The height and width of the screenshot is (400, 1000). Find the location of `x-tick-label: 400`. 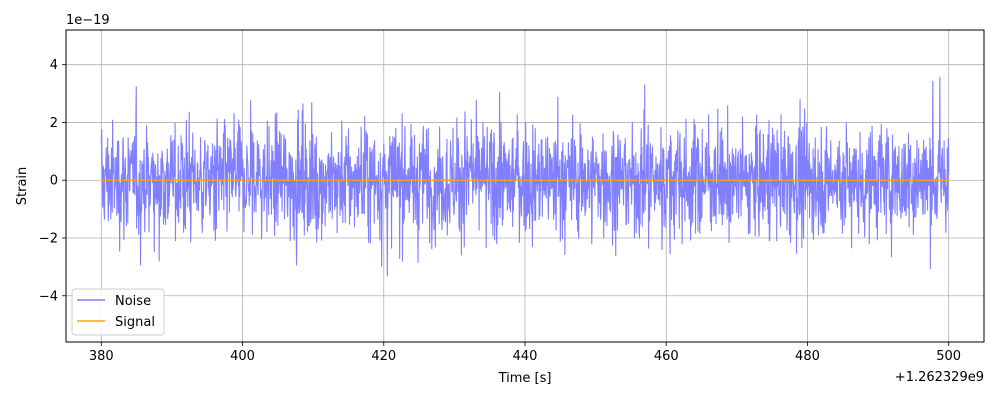

x-tick-label: 400 is located at coordinates (242, 356).